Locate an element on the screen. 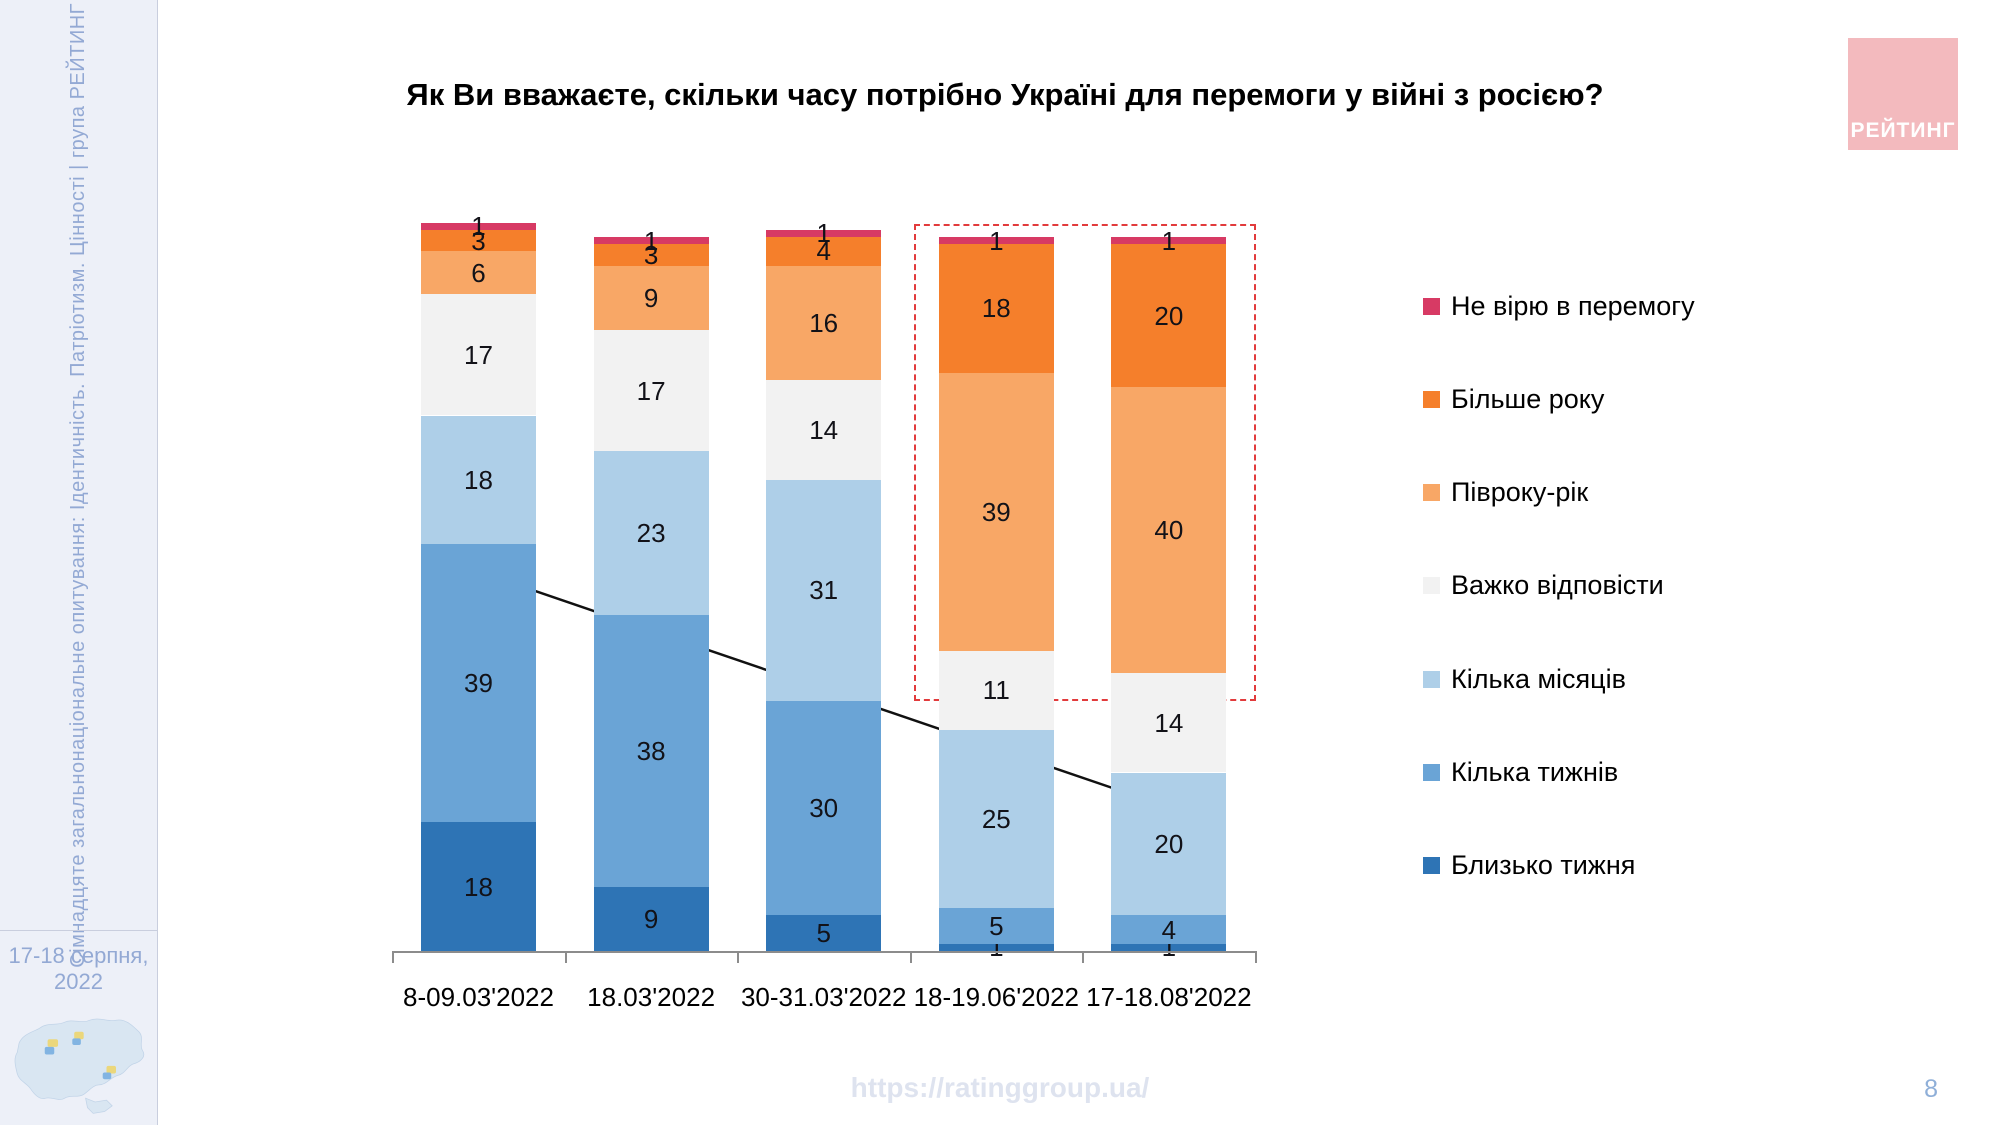  bar-value-label: 38 is located at coordinates (651, 751).